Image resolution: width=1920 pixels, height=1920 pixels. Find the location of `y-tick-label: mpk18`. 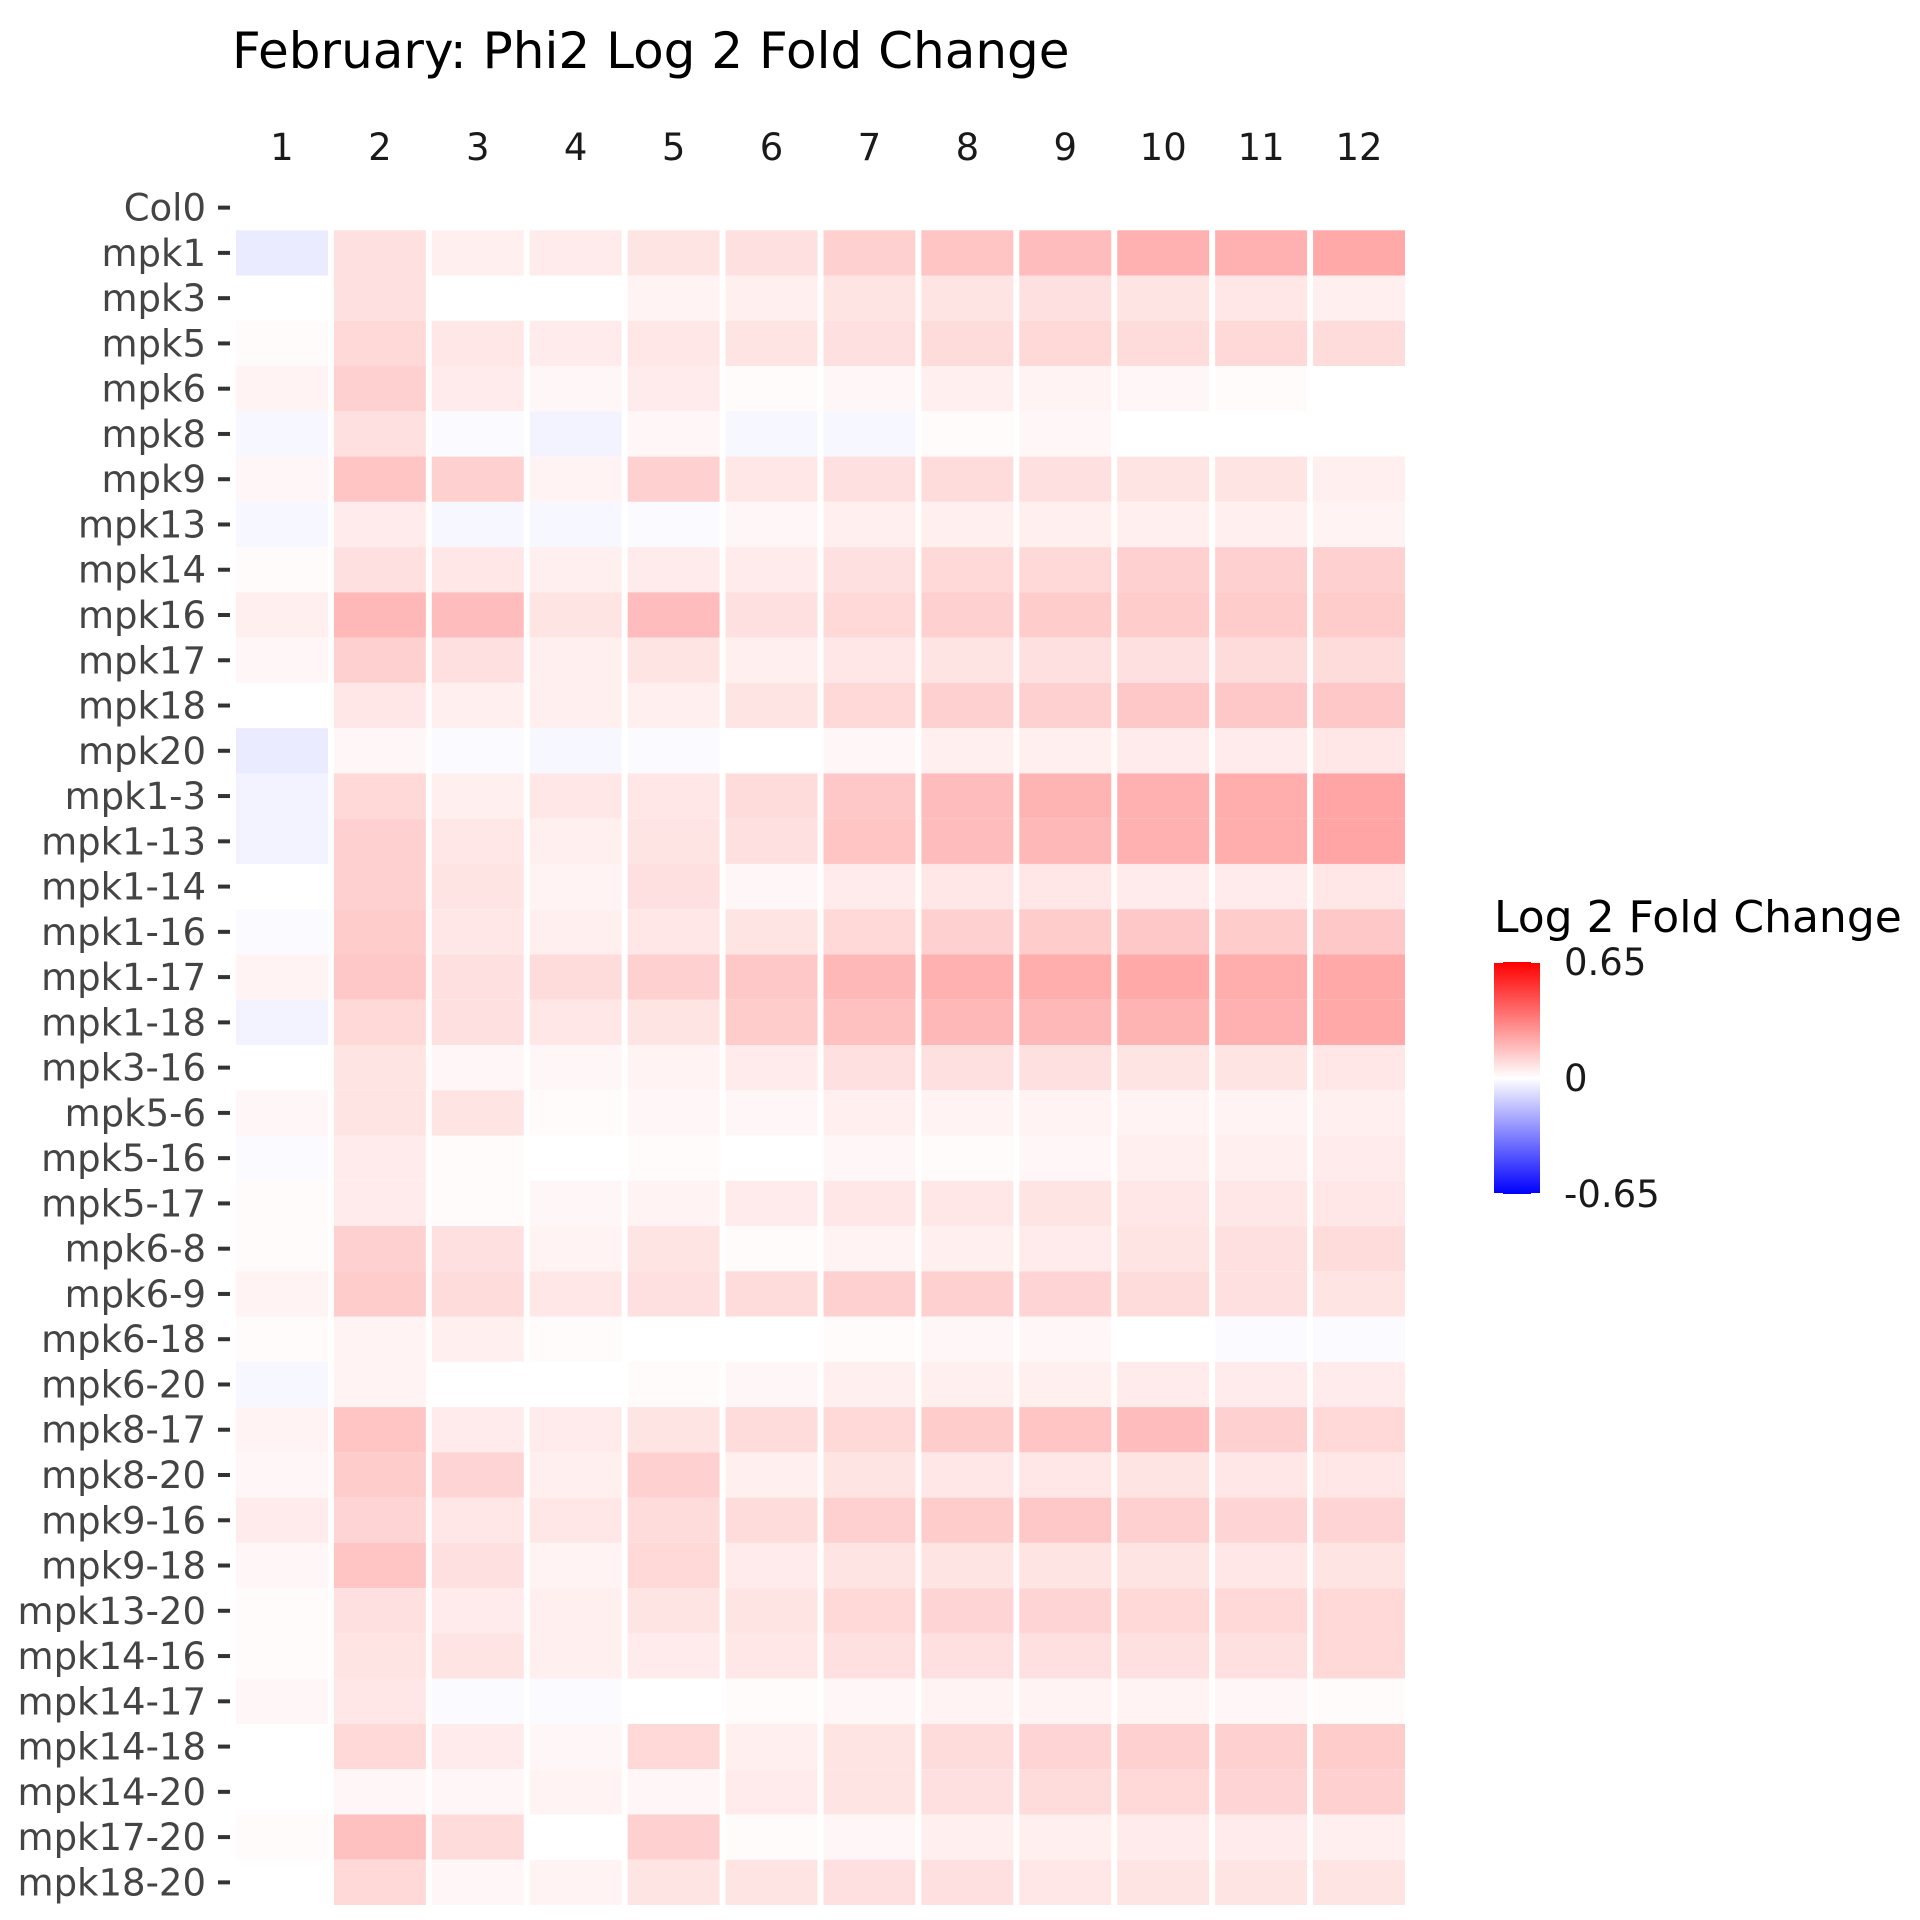

y-tick-label: mpk18 is located at coordinates (142, 706).